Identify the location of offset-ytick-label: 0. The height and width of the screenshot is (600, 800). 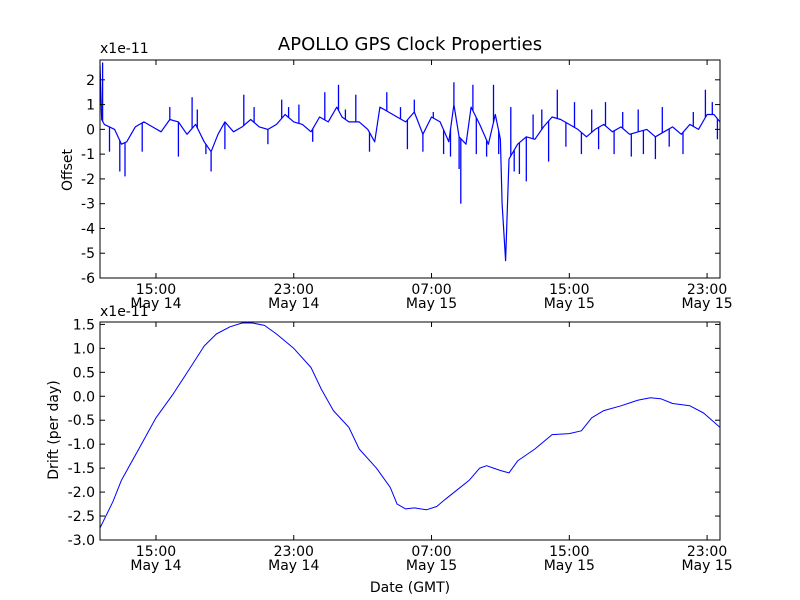
(90, 130).